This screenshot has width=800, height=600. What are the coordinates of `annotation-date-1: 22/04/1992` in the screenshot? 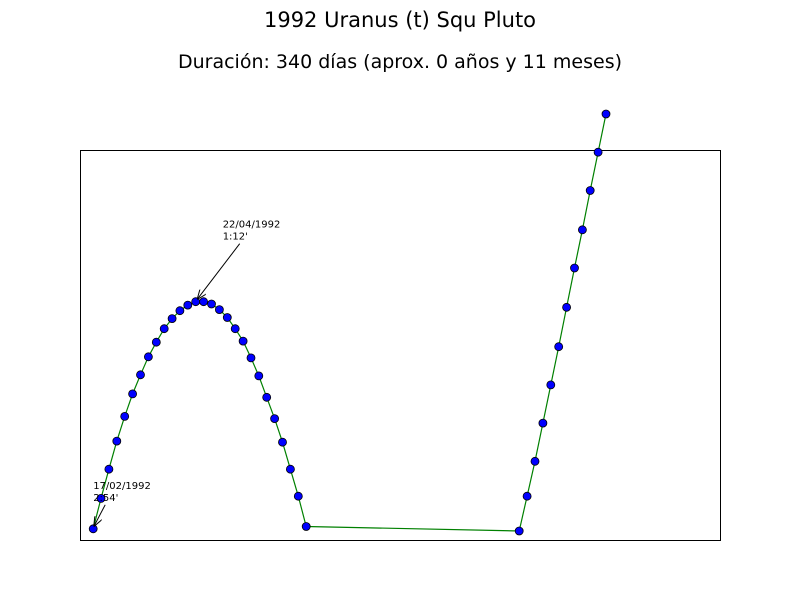 It's located at (252, 225).